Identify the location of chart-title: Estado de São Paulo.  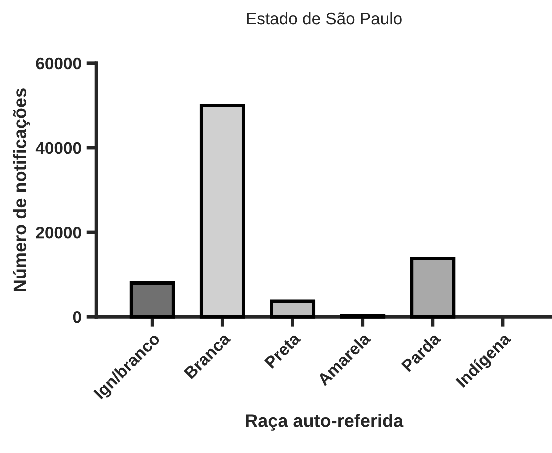
(324, 18).